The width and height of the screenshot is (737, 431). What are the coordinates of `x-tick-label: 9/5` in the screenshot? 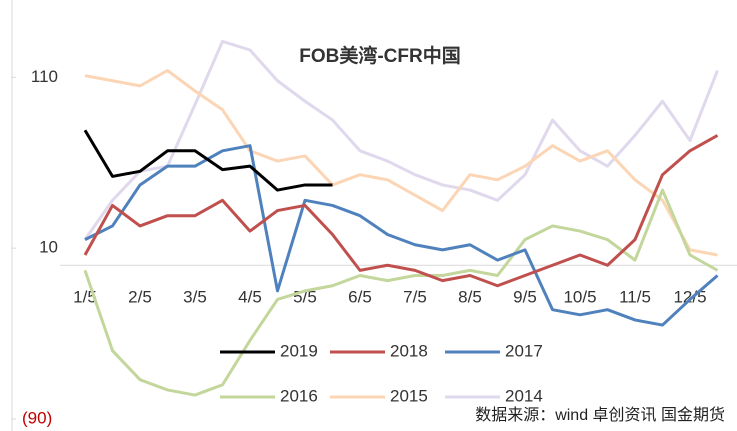 It's located at (525, 296).